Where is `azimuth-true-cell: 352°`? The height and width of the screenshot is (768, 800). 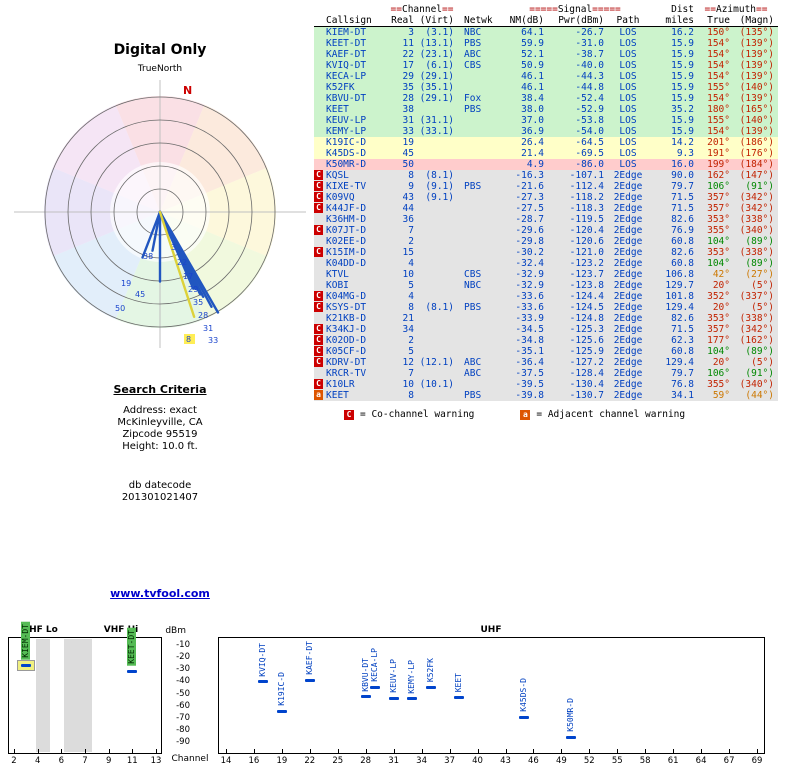
azimuth-true-cell: 352° is located at coordinates (718, 296).